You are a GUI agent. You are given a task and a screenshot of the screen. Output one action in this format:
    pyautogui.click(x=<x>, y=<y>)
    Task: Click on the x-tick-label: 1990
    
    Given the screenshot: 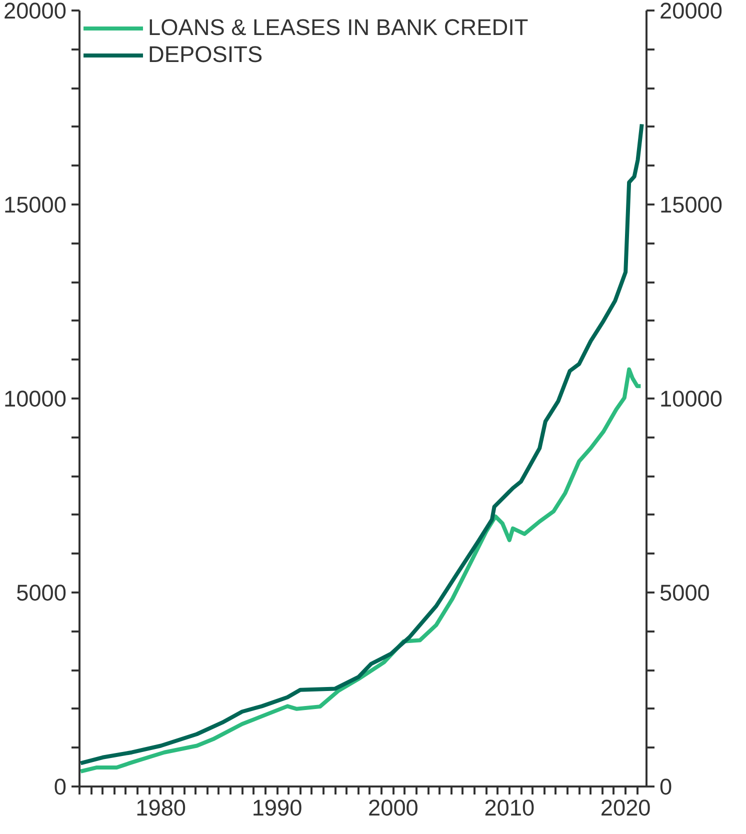 What is the action you would take?
    pyautogui.click(x=277, y=807)
    